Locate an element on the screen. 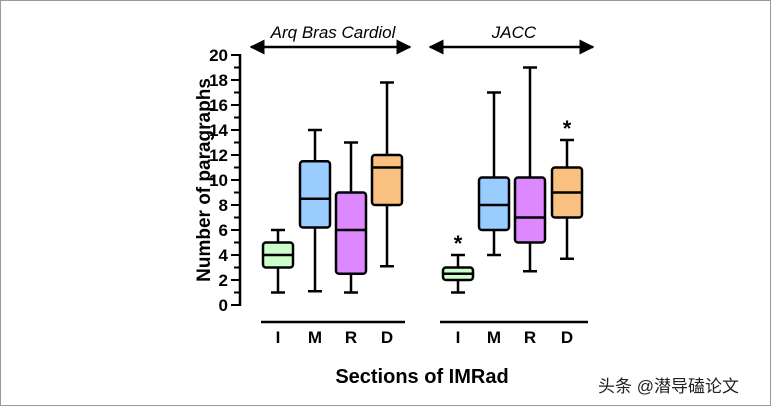  group-title: Arq Bras Cardiol is located at coordinates (333, 32).